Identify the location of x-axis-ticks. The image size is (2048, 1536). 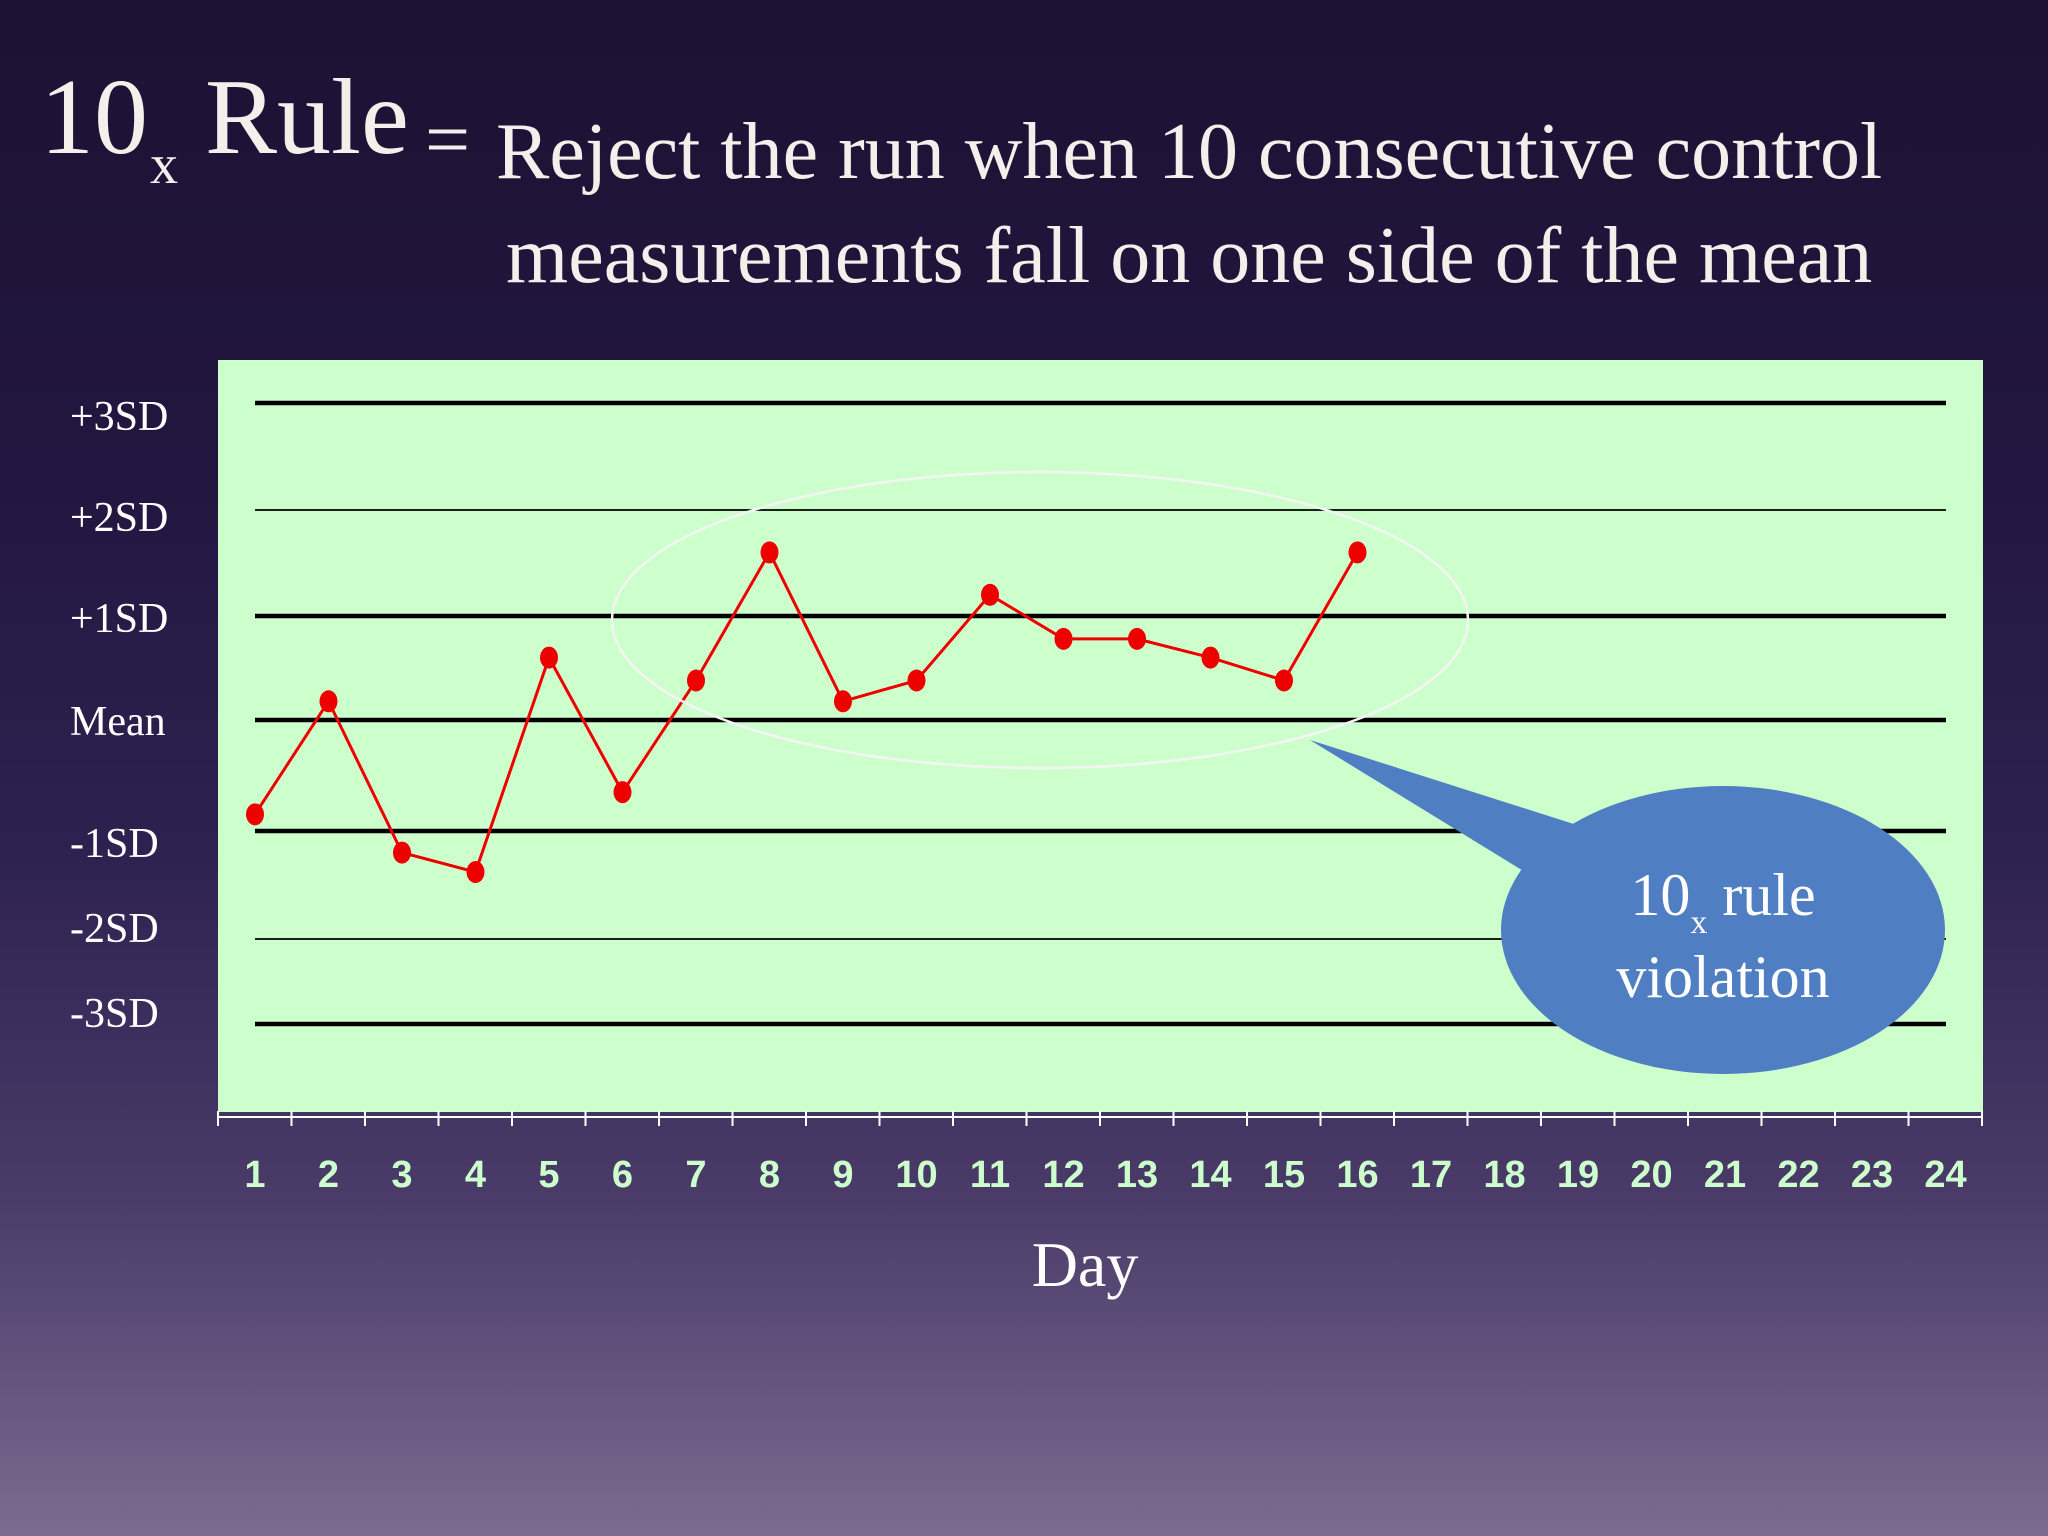
(1100, 1118).